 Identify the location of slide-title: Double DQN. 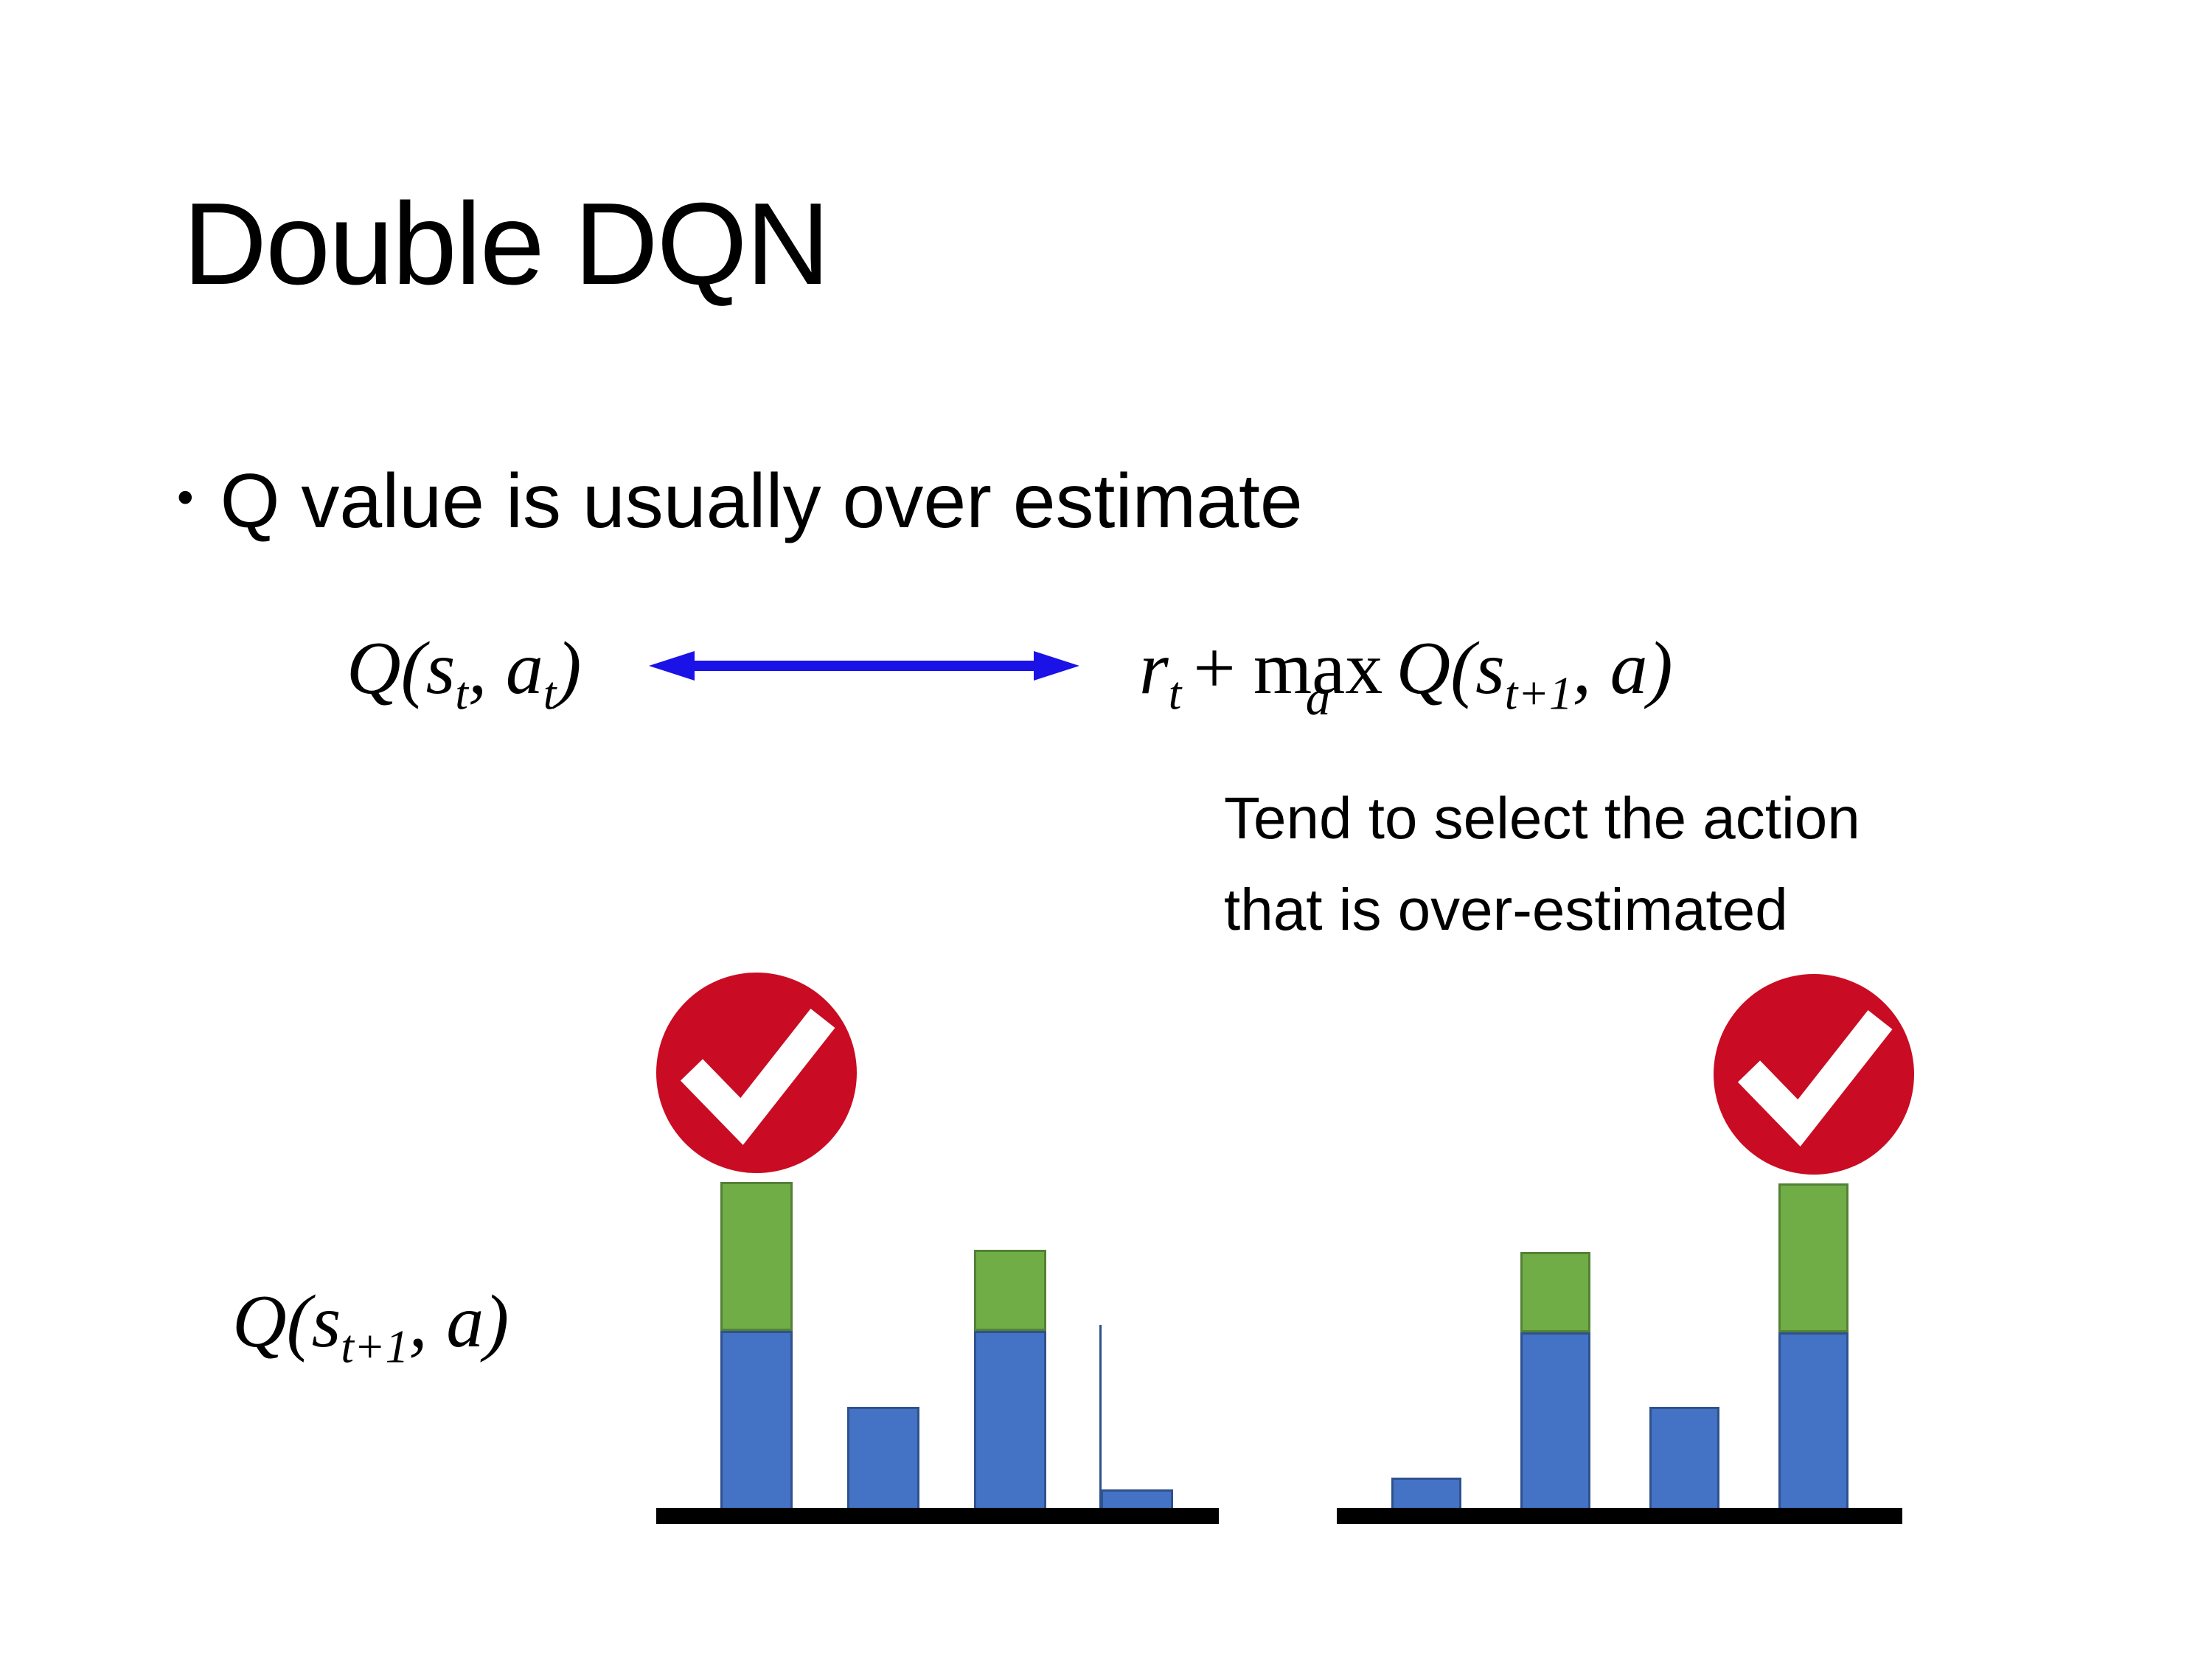
(506, 244).